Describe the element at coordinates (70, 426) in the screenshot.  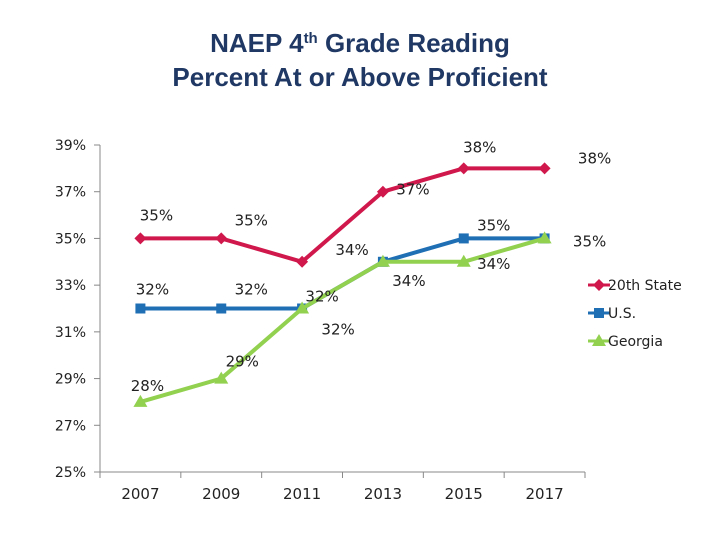
I see `y-tick-label: 27%` at that location.